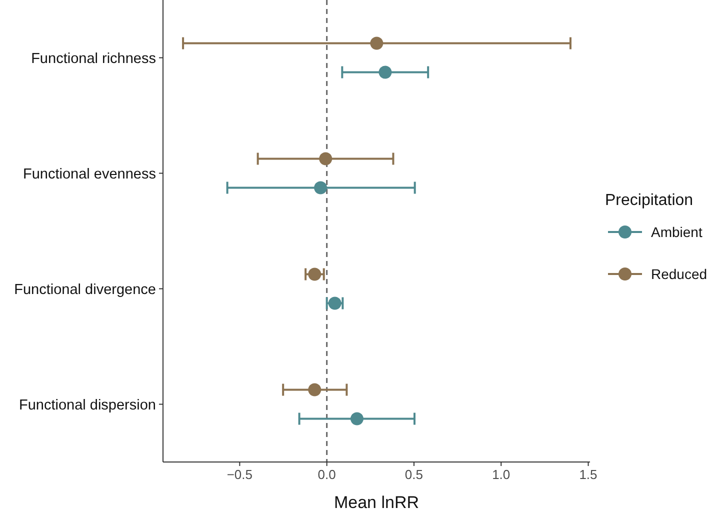  I want to click on x-axis-title: Mean lnRR, so click(377, 502).